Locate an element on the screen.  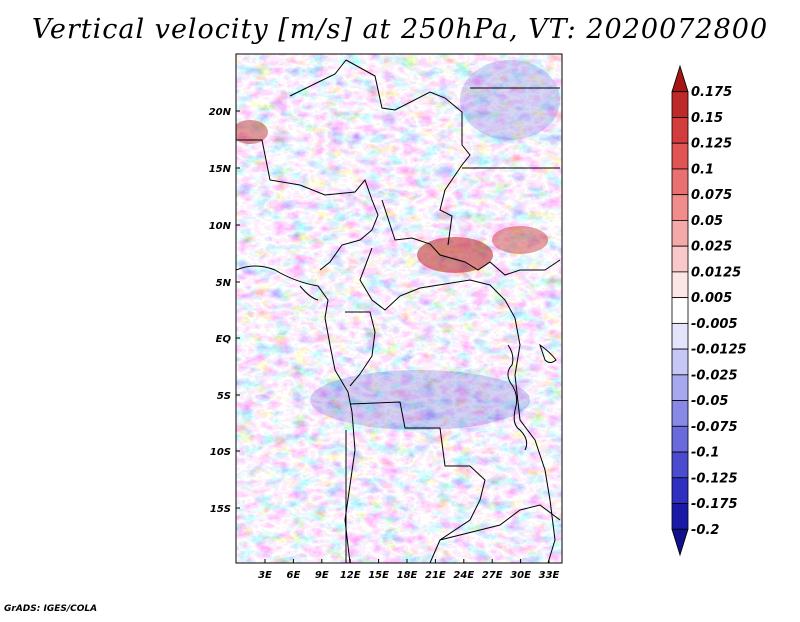
colorbar-label: -0.175 is located at coordinates (714, 504).